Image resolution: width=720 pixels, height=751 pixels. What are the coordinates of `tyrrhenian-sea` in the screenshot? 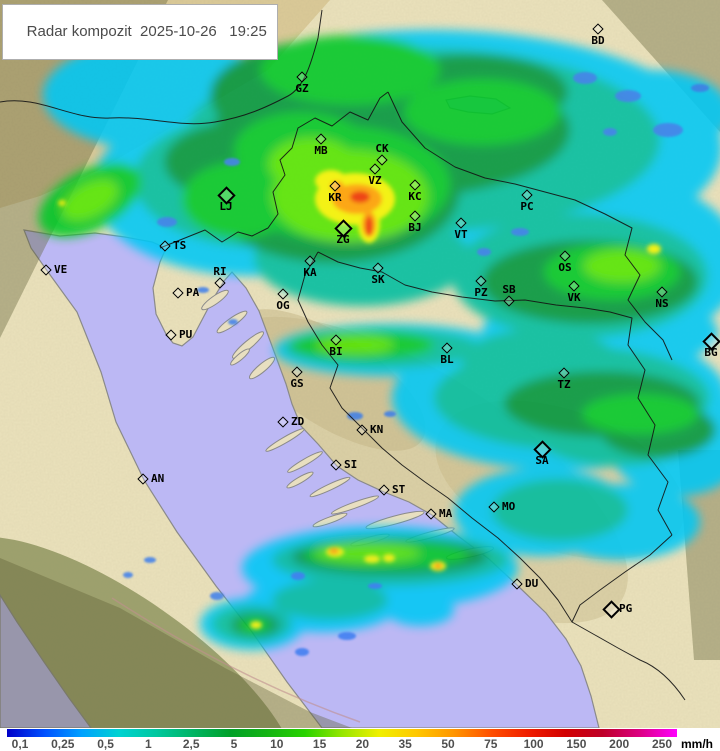 It's located at (46, 660).